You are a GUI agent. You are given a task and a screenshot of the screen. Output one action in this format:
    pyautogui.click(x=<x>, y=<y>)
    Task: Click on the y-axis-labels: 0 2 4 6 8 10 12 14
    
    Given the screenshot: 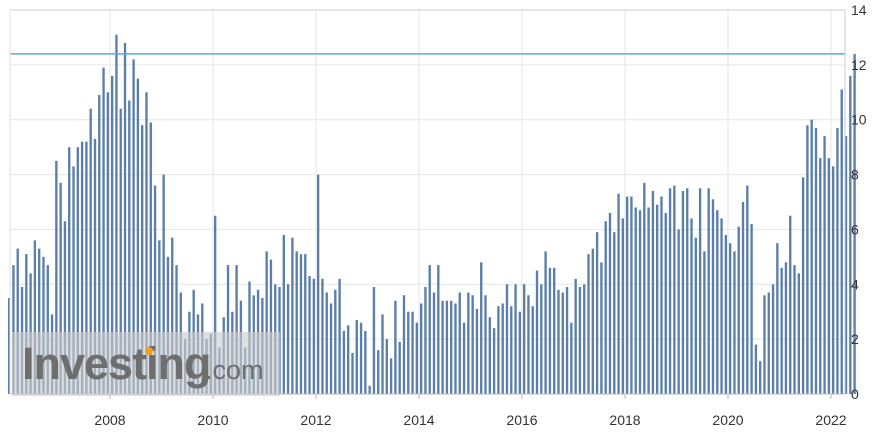 What is the action you would take?
    pyautogui.click(x=859, y=202)
    